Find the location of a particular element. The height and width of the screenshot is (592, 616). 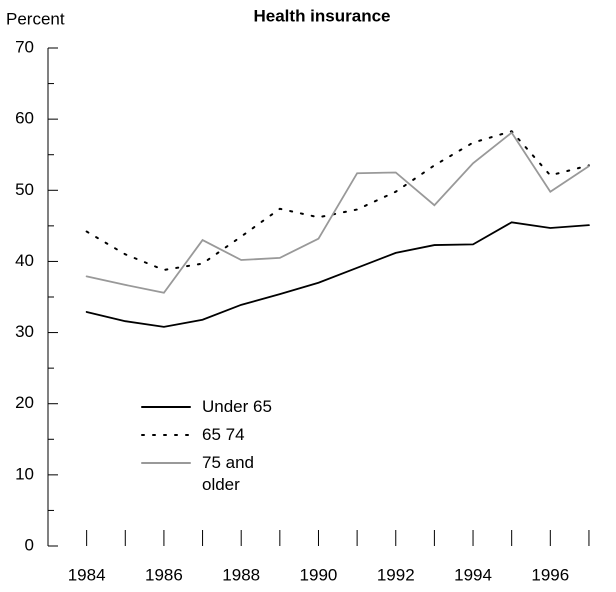

y-tick-label: 20 is located at coordinates (24, 402).